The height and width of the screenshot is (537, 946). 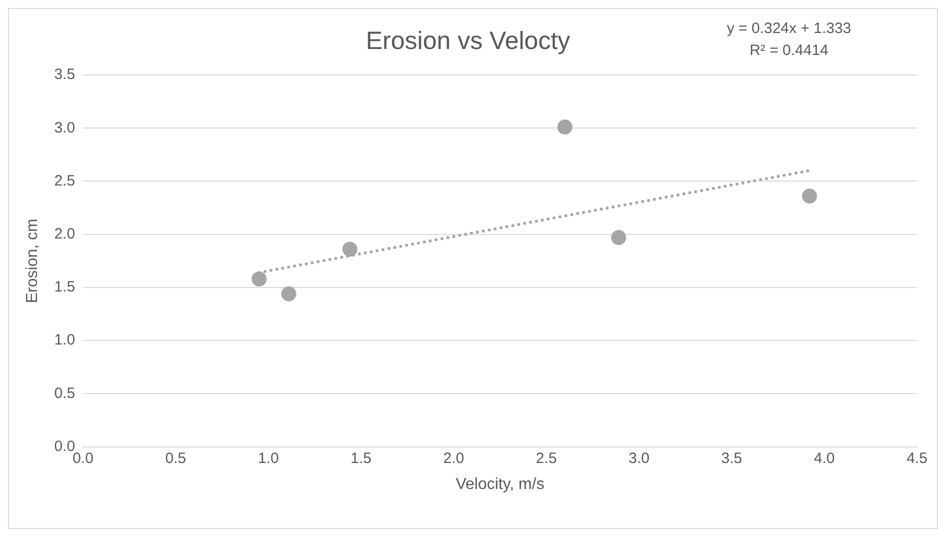 What do you see at coordinates (917, 458) in the screenshot?
I see `x-tick-label: 4.5` at bounding box center [917, 458].